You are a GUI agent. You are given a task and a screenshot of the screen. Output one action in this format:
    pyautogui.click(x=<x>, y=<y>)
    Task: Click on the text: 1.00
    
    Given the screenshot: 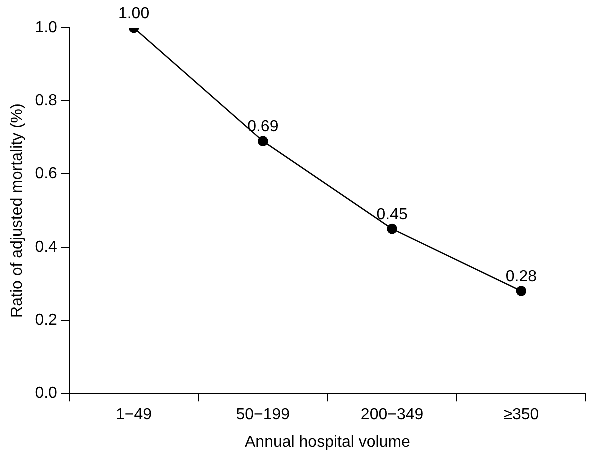 What is the action you would take?
    pyautogui.click(x=134, y=13)
    